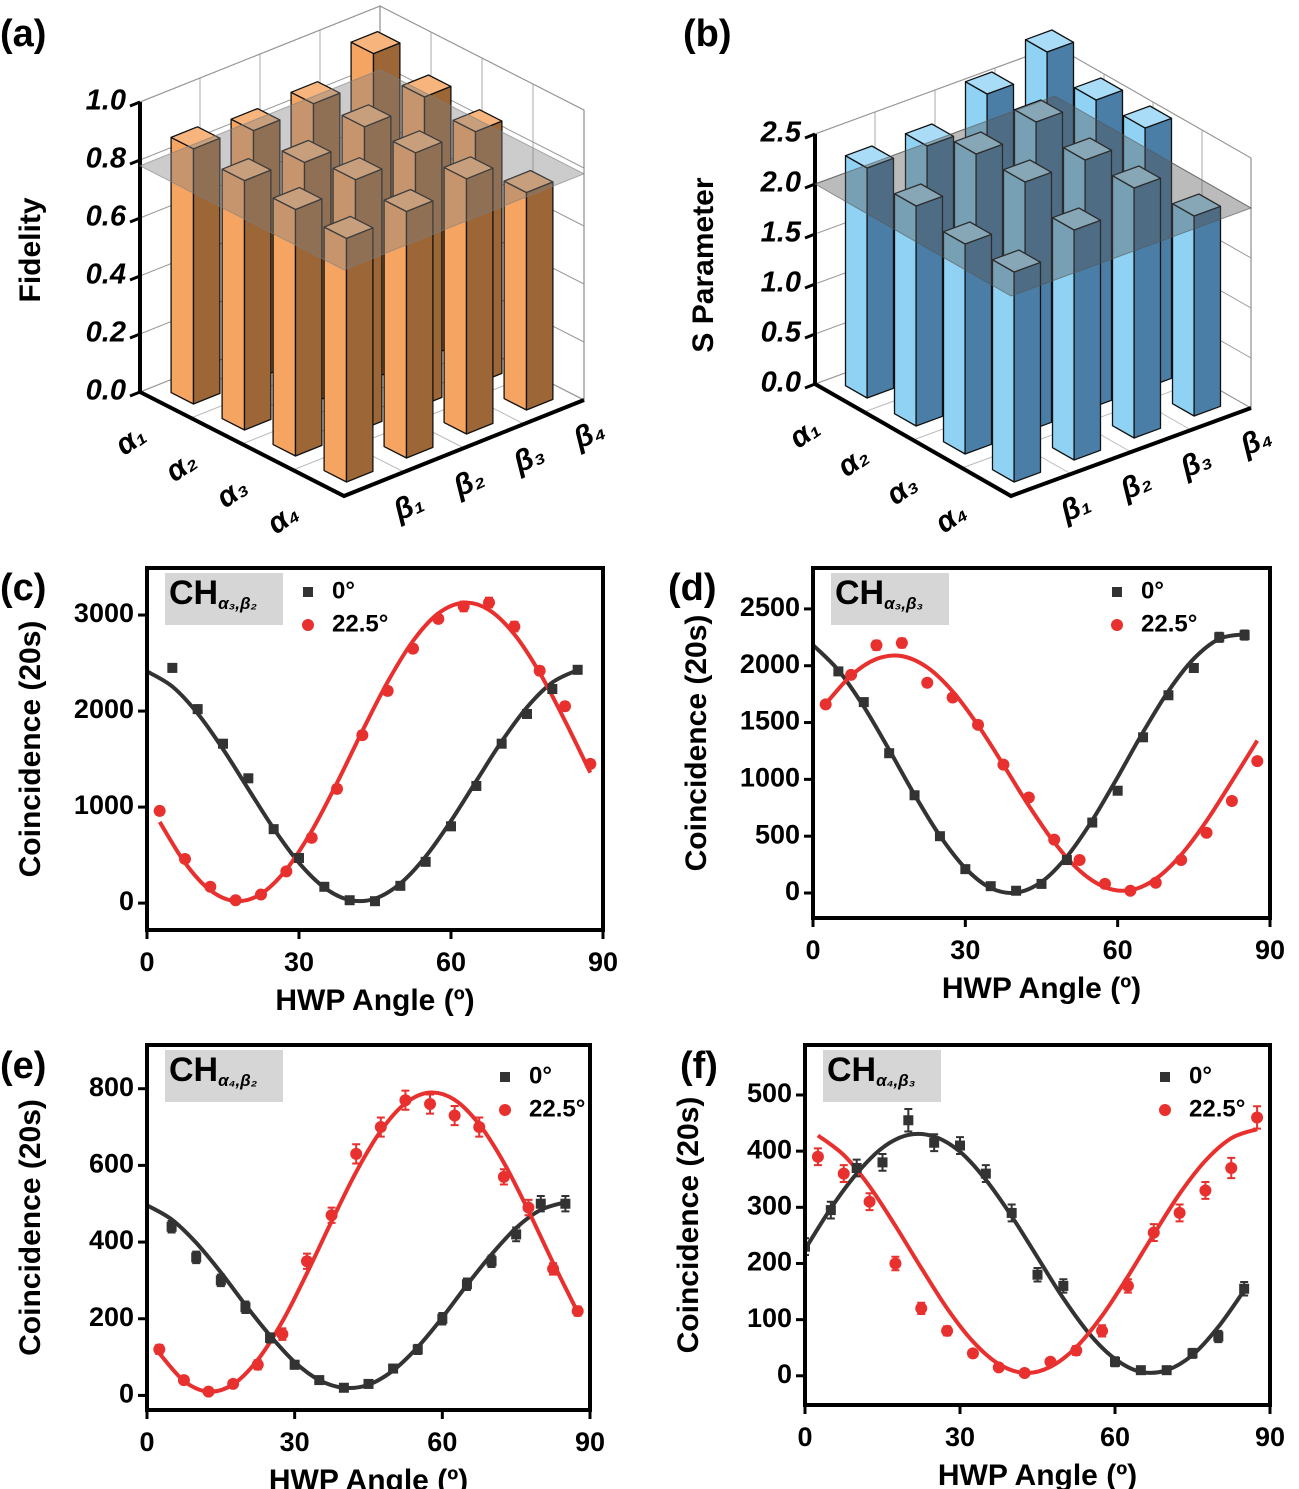  What do you see at coordinates (692, 588) in the screenshot?
I see `panel-label: (d)` at bounding box center [692, 588].